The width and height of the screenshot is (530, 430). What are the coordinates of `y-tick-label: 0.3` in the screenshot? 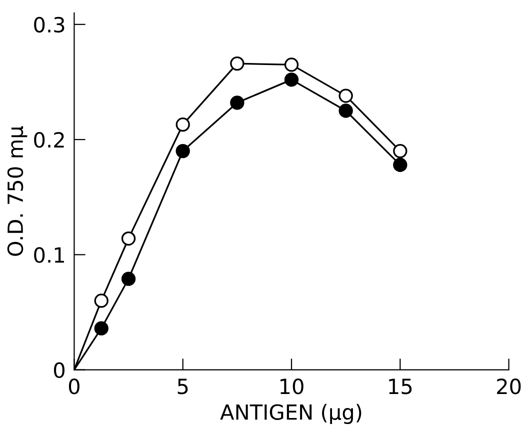 It's located at (49, 24).